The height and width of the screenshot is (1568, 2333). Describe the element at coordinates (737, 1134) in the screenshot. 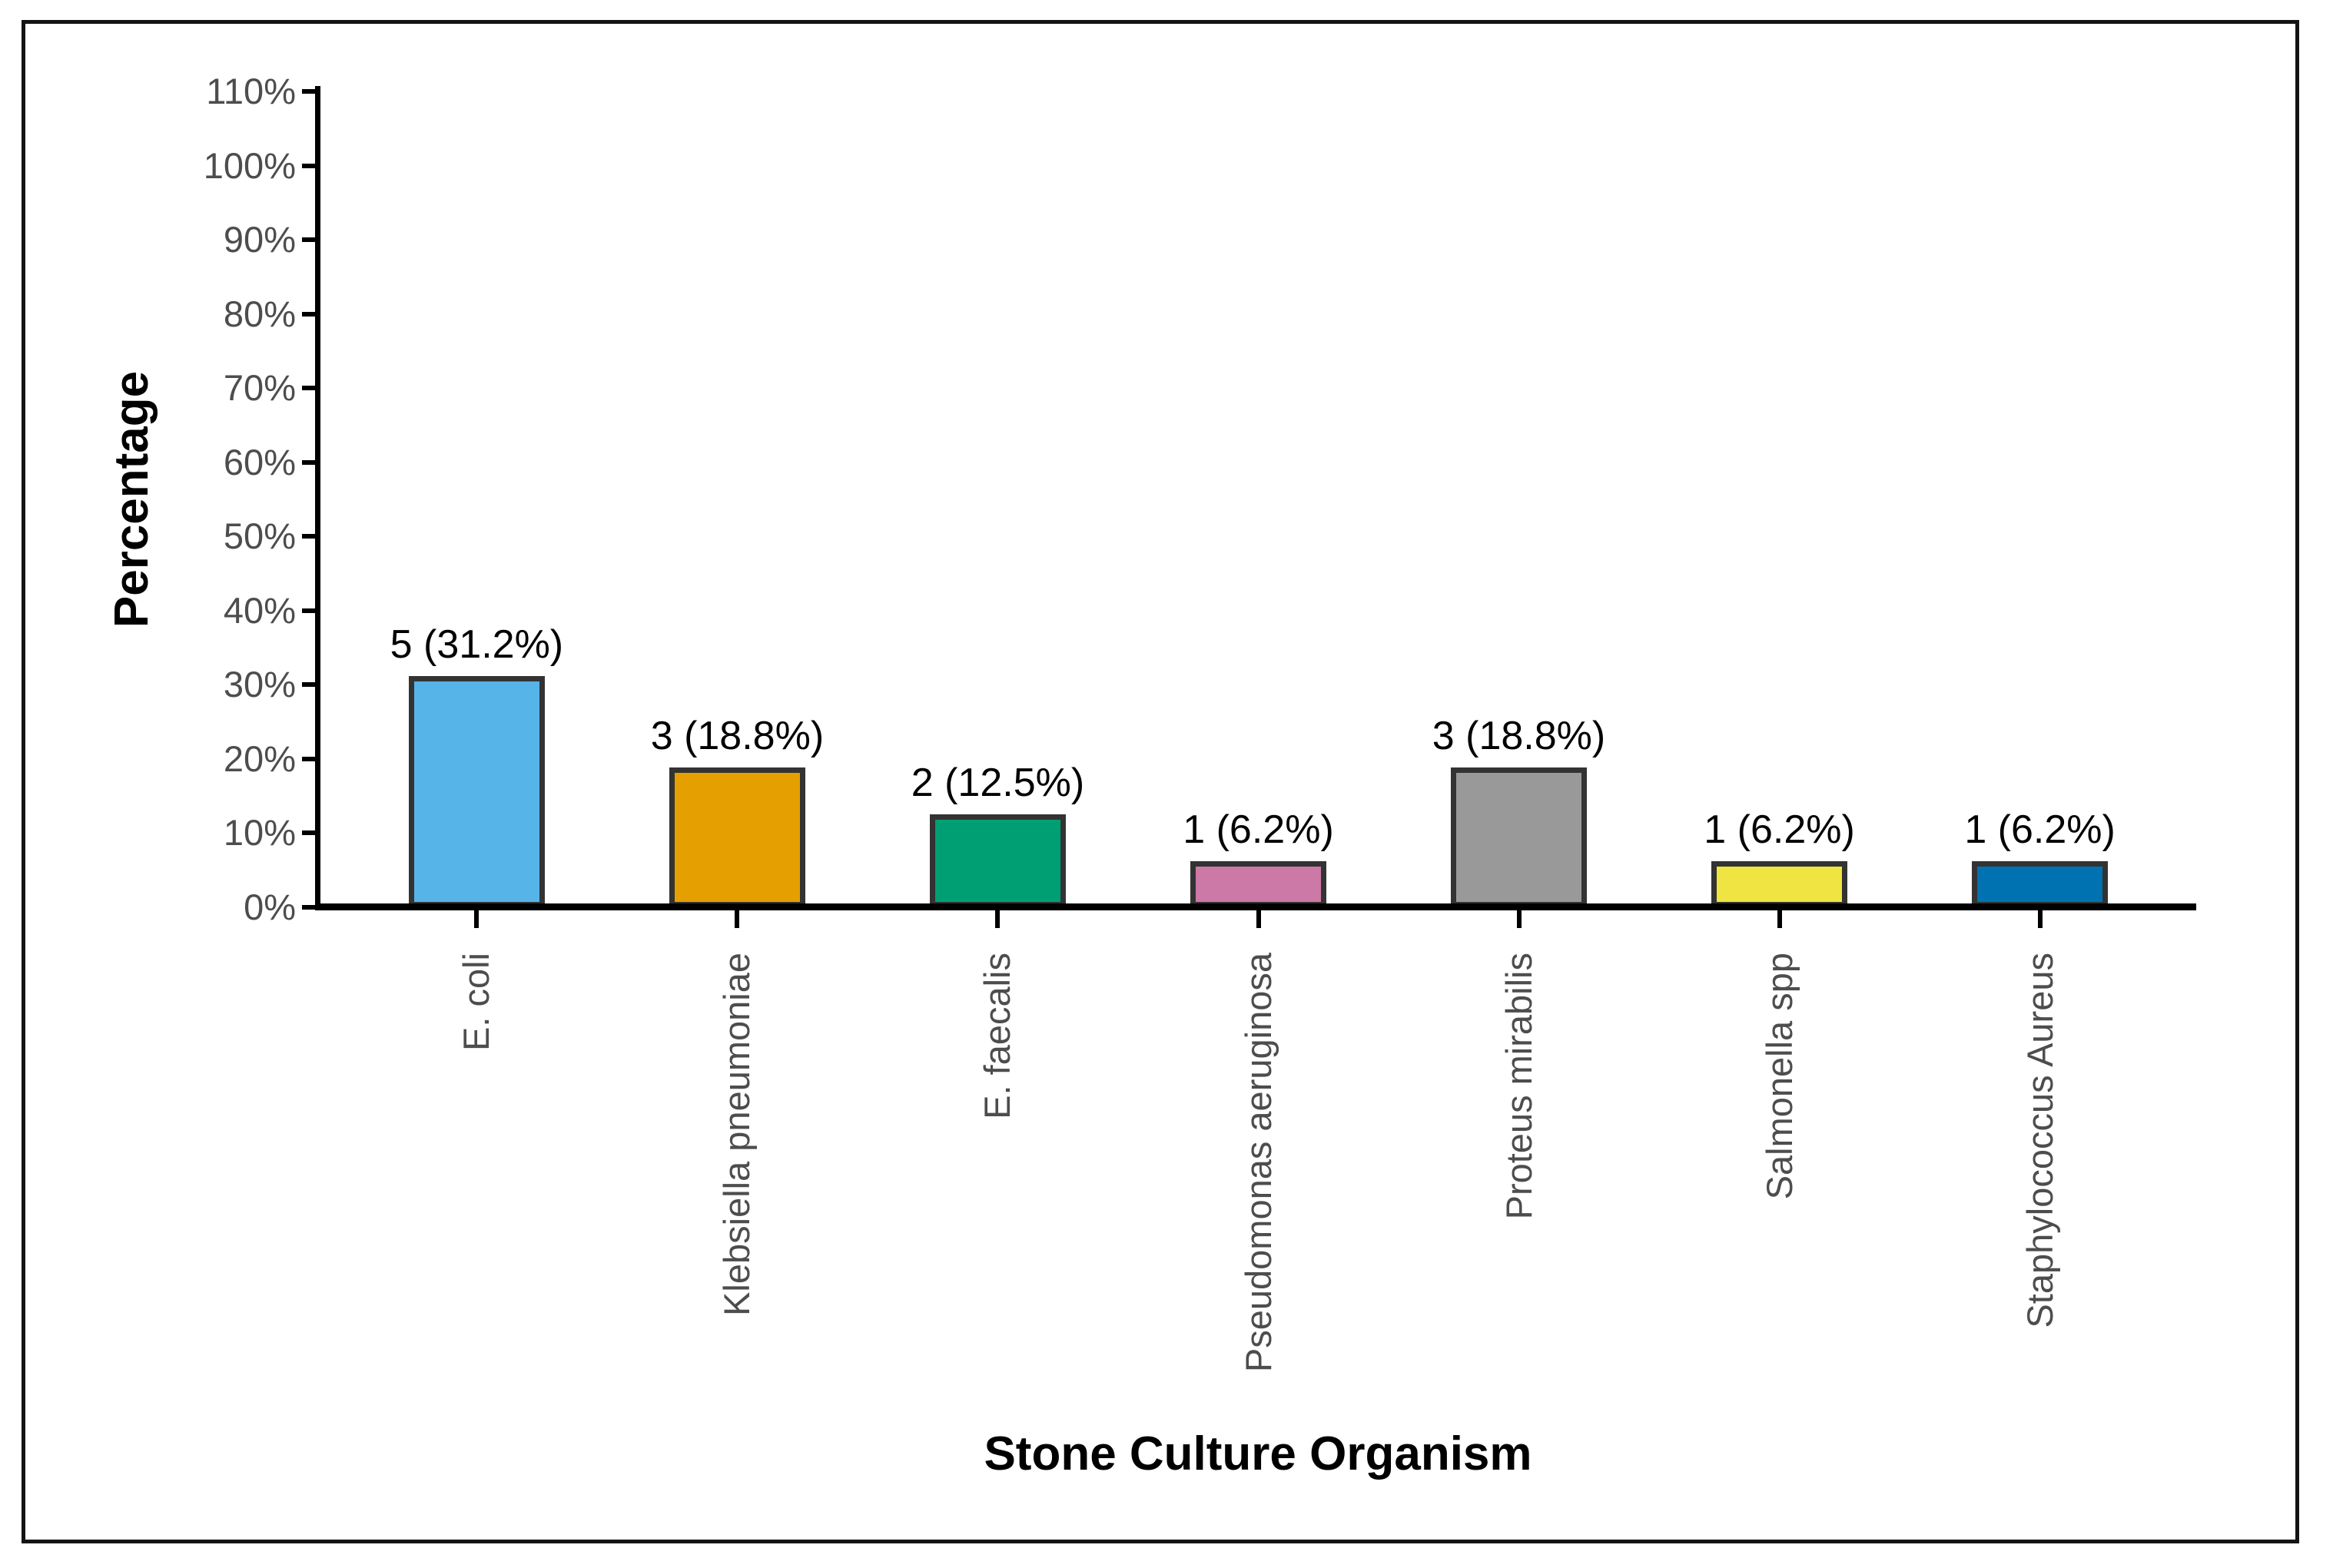

I see `x-tick-label: Klebsiella pneumoniae` at that location.